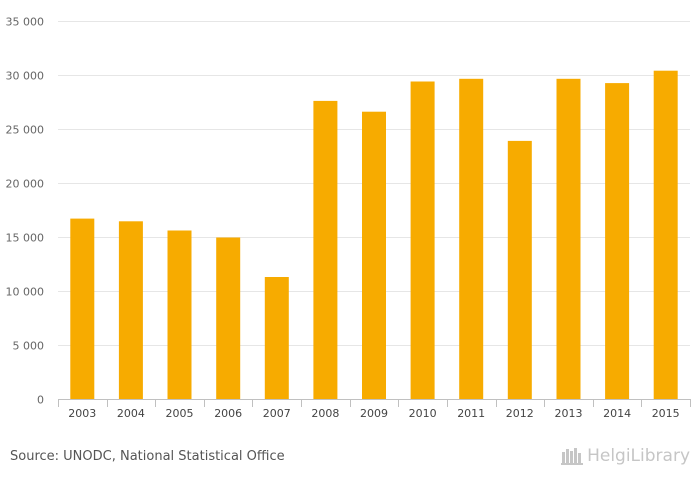 The image size is (700, 483). What do you see at coordinates (471, 413) in the screenshot?
I see `x-tick-label: 2011` at bounding box center [471, 413].